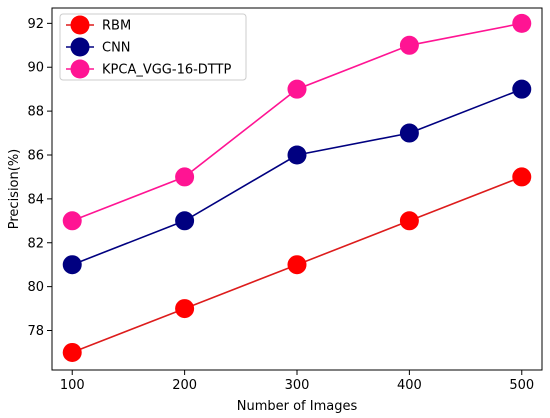 This screenshot has width=550, height=418. Describe the element at coordinates (297, 385) in the screenshot. I see `x-tick-label: 300` at that location.